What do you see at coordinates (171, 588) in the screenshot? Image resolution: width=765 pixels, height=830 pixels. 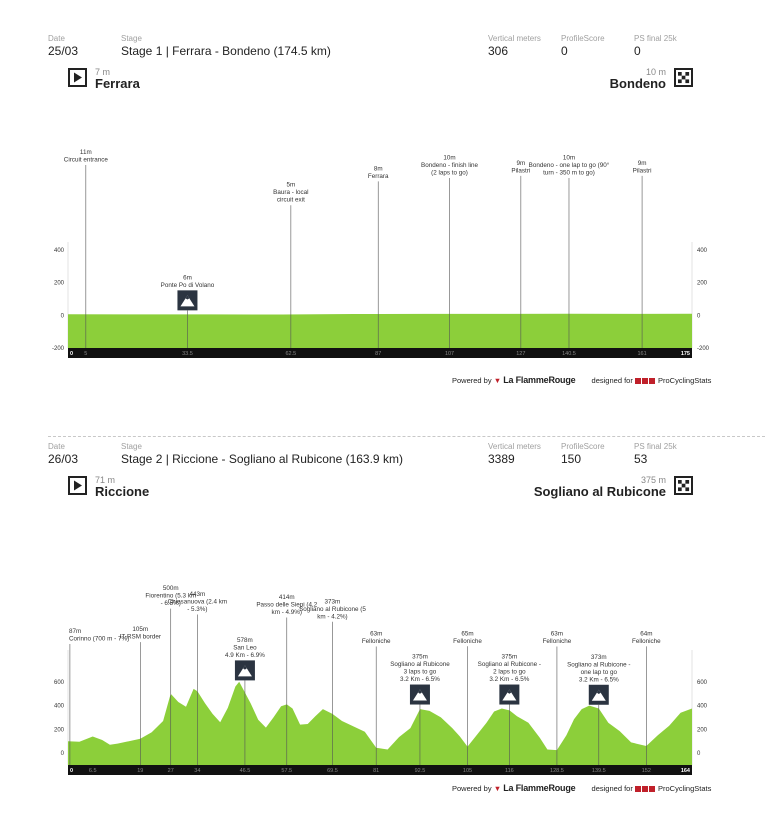 I see `waypoint-altitude: 500m` at bounding box center [171, 588].